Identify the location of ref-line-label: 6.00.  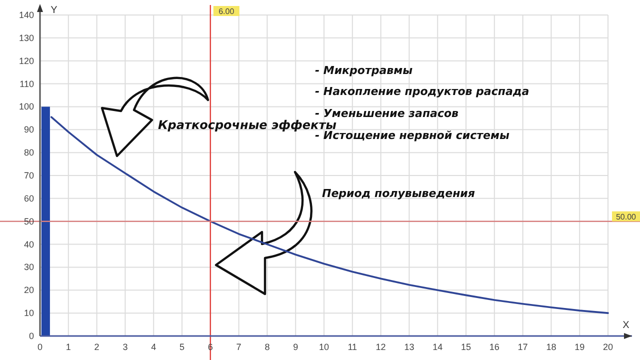
(226, 11).